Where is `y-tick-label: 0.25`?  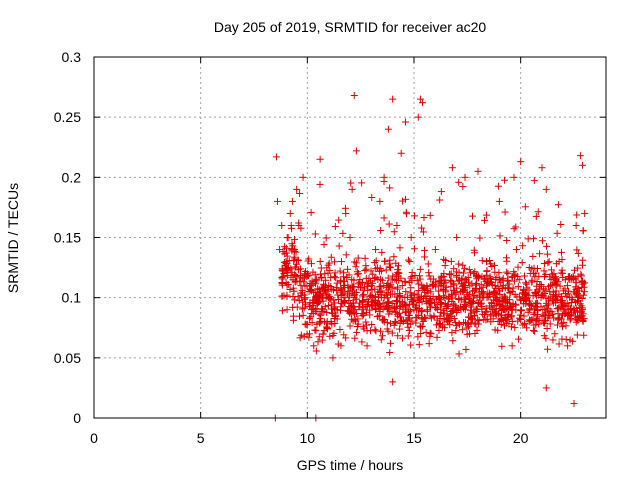 y-tick-label: 0.25 is located at coordinates (67, 117).